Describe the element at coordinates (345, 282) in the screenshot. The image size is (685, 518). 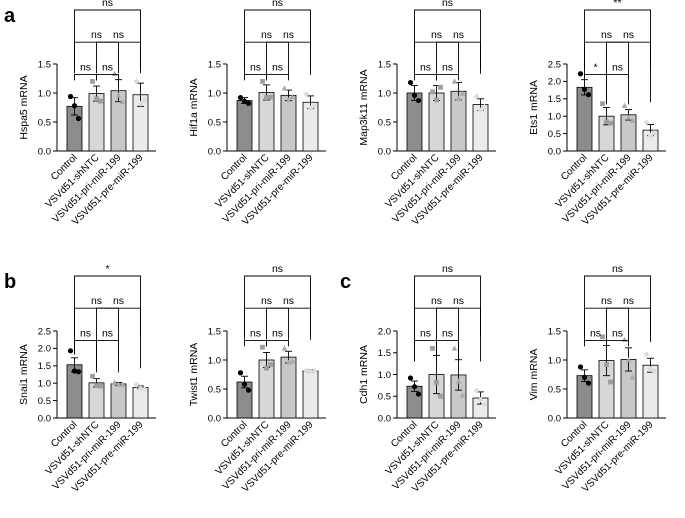
I see `panel-label-c: c` at that location.